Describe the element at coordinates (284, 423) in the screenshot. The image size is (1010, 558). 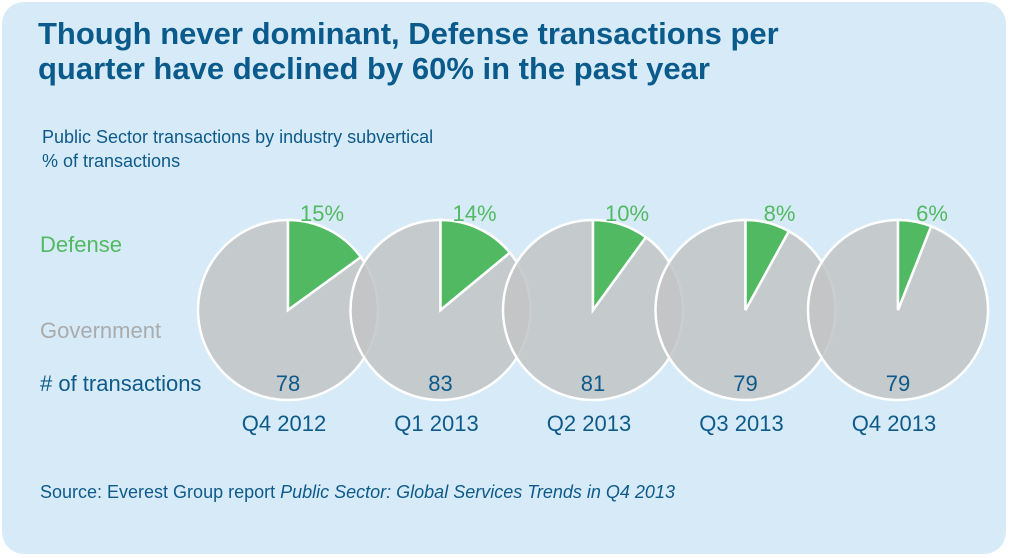
I see `category-label: Q4 2012` at that location.